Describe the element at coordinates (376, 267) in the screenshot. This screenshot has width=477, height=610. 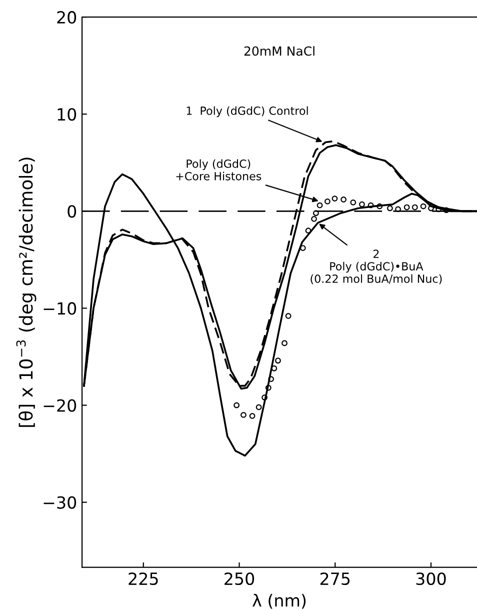
I see `annotation: 2 Poly (dGdC)•BuA (0.22 mol BuA/mol Nuc)` at that location.